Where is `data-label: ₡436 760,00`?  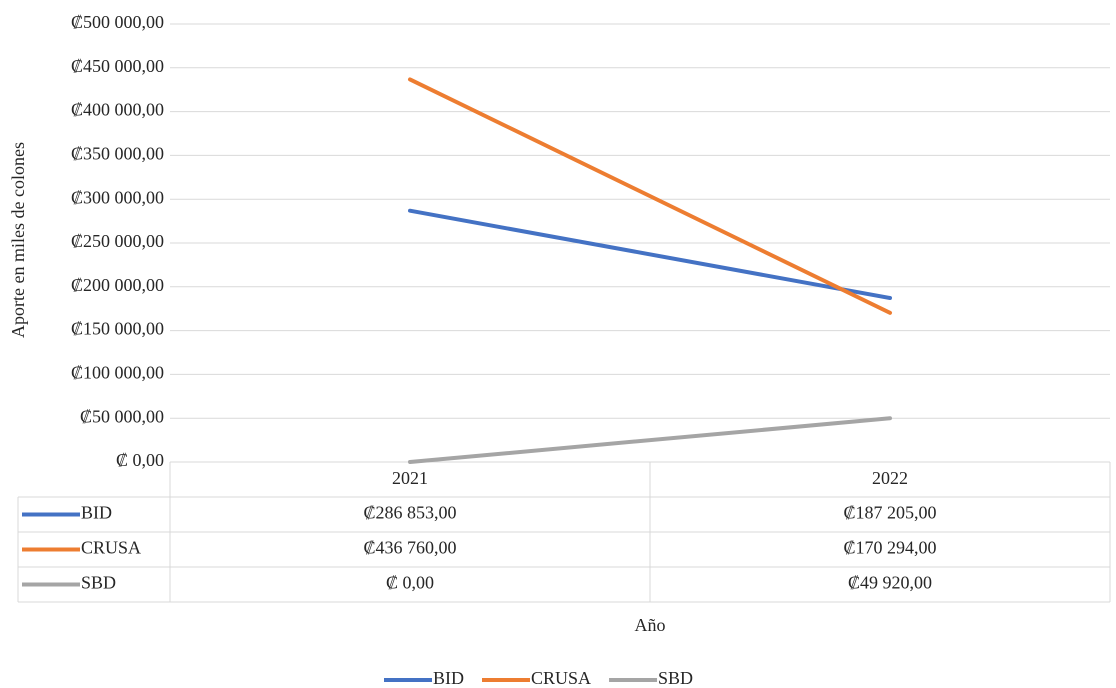
data-label: ₡436 760,00 is located at coordinates (409, 548).